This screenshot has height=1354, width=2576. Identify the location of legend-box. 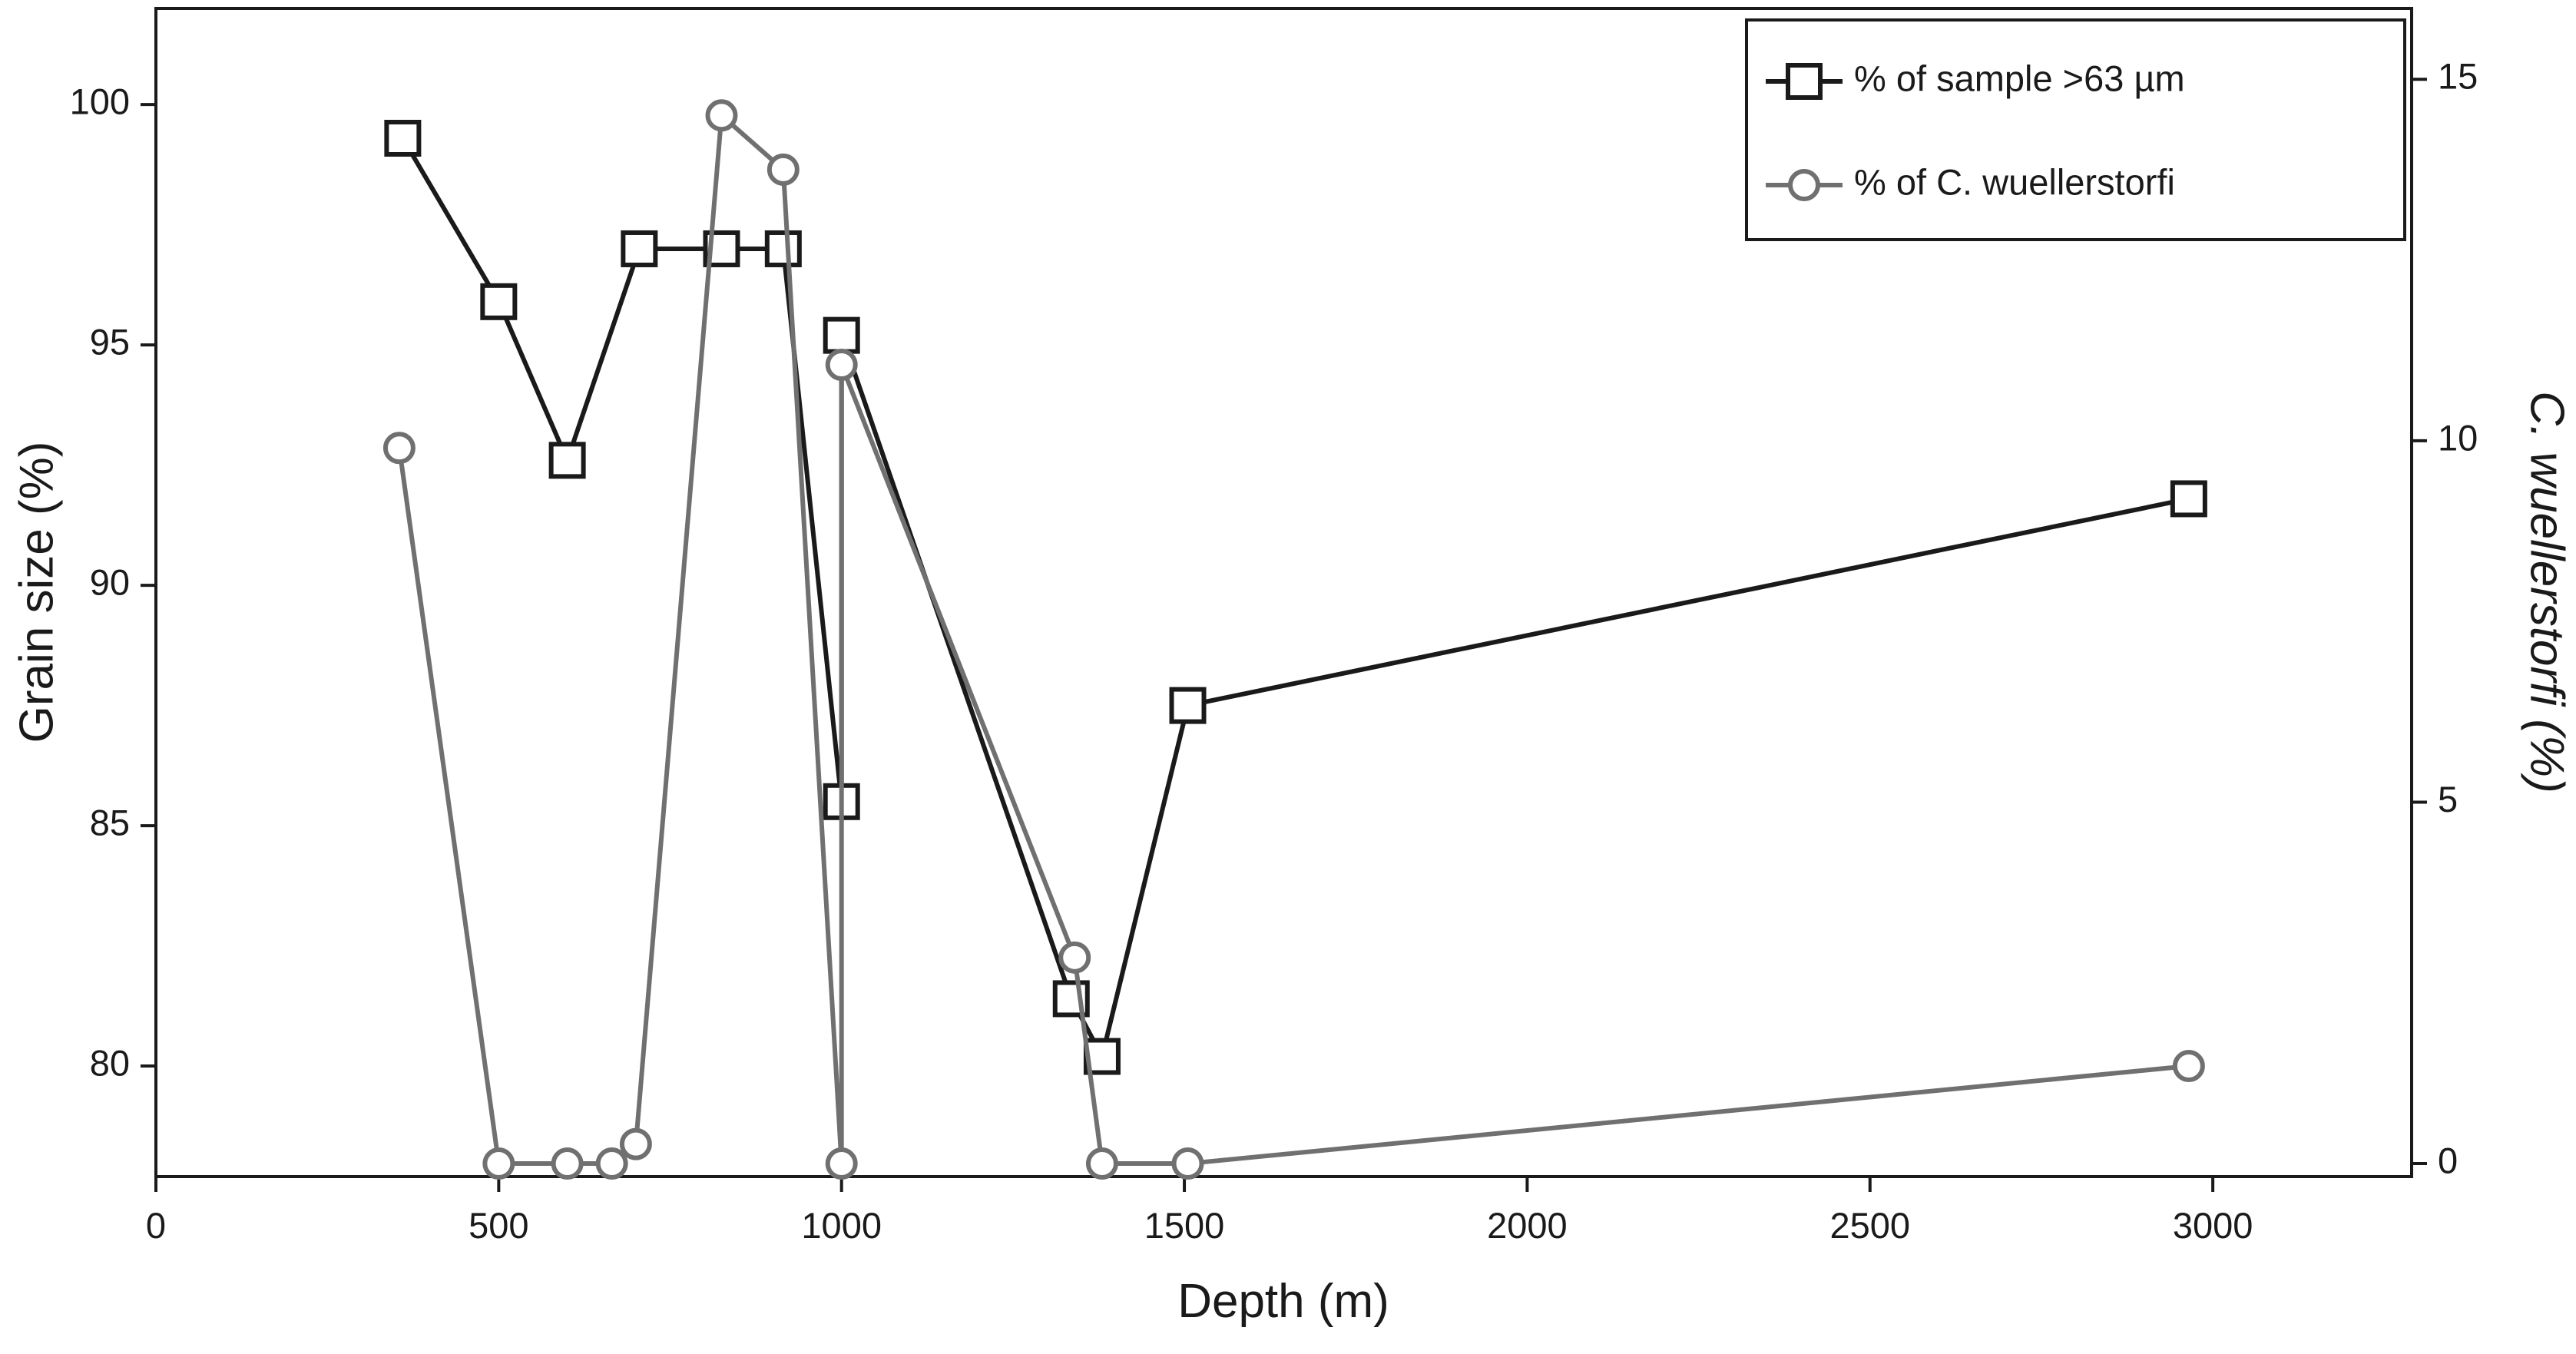
(2075, 129).